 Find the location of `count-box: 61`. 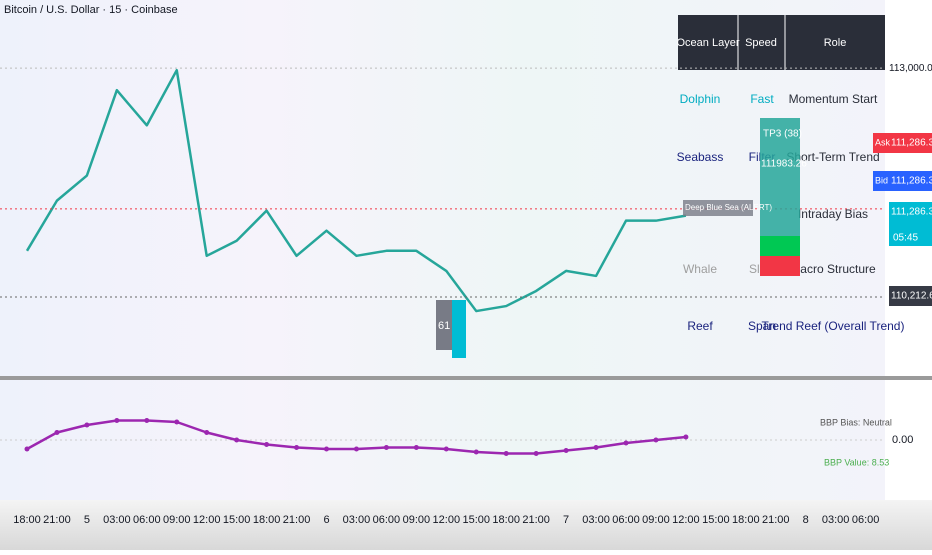

count-box: 61 is located at coordinates (444, 326).